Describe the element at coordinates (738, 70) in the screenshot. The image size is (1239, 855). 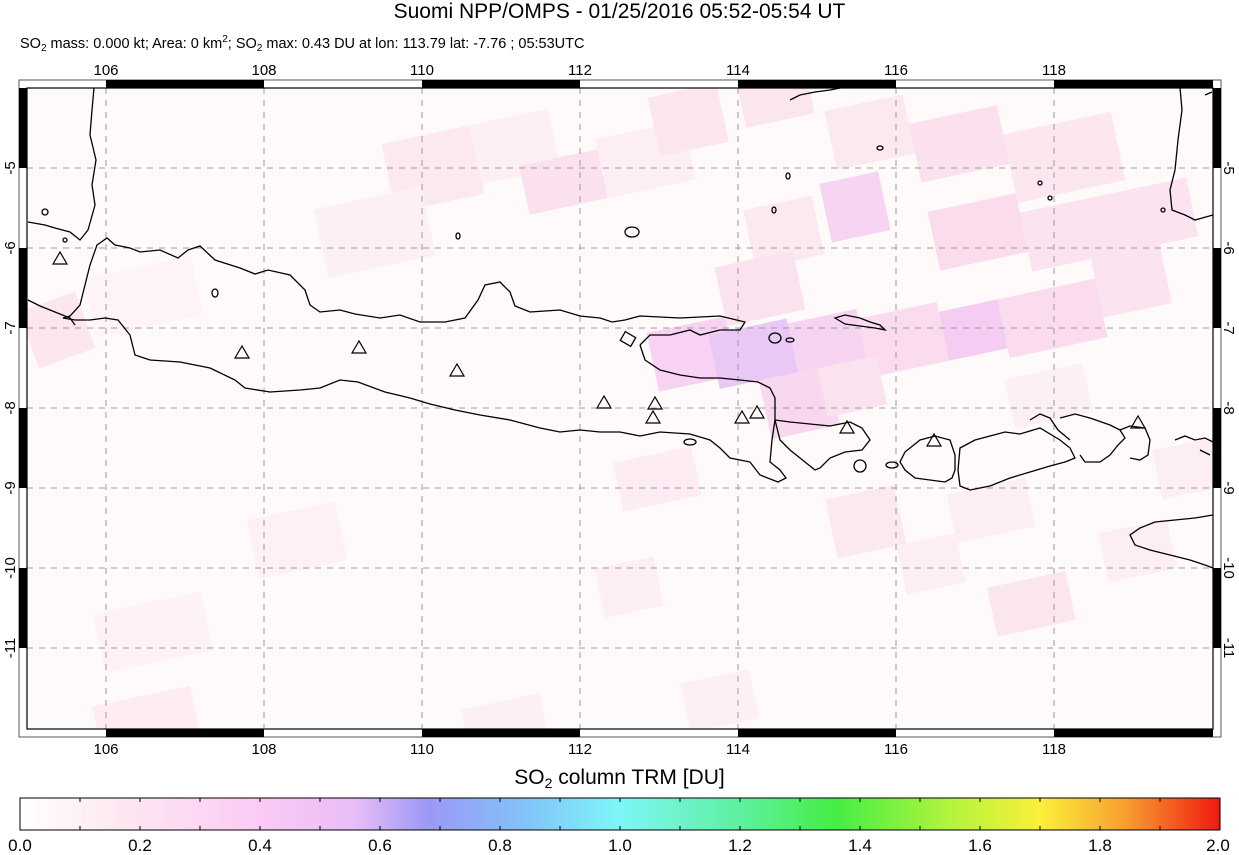
I see `lon-tick-top: 114` at that location.